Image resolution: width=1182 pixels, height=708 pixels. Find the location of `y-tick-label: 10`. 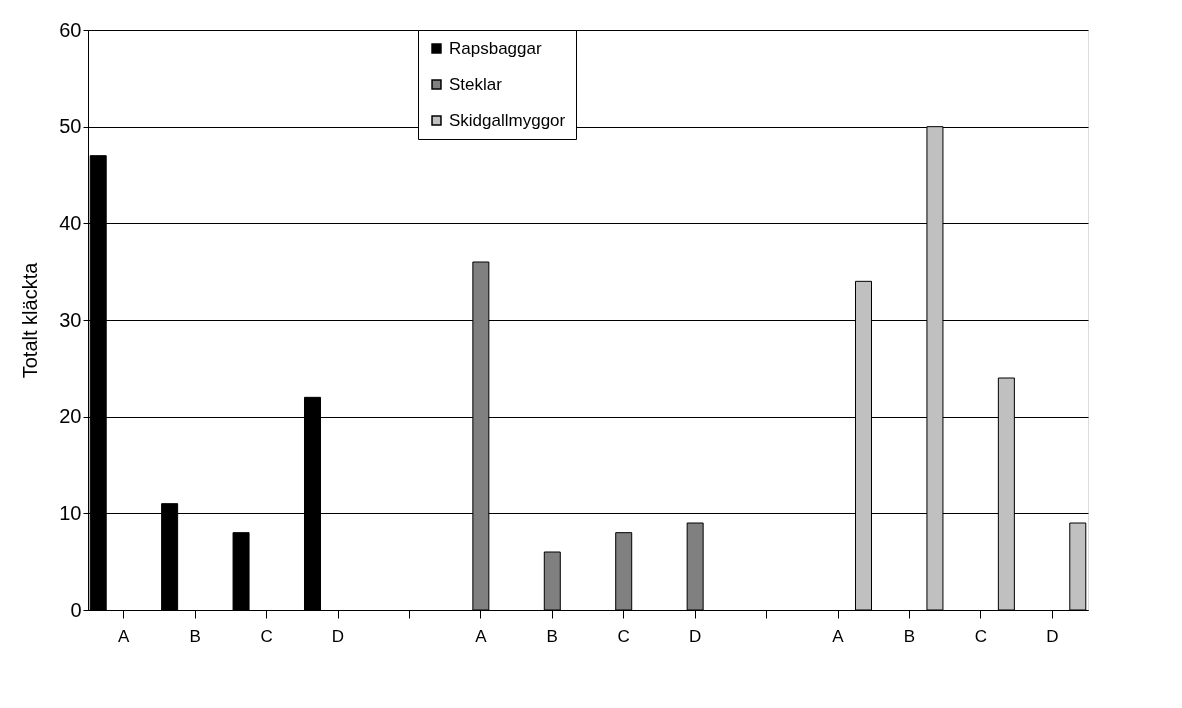

y-tick-label: 10 is located at coordinates (70, 512).